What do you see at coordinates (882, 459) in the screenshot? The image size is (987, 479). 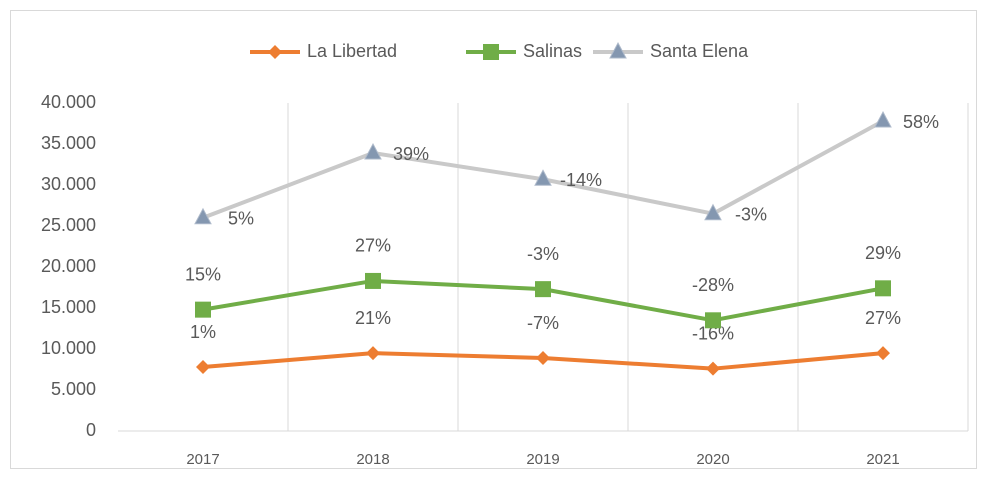 I see `x-tick-label: 2021` at bounding box center [882, 459].